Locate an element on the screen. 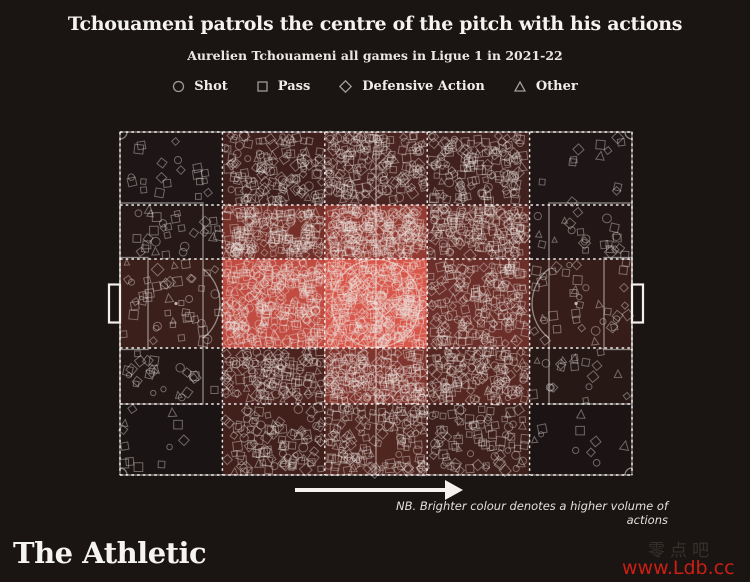  legend: Shot Pass Defensive Action Other is located at coordinates (375, 86).